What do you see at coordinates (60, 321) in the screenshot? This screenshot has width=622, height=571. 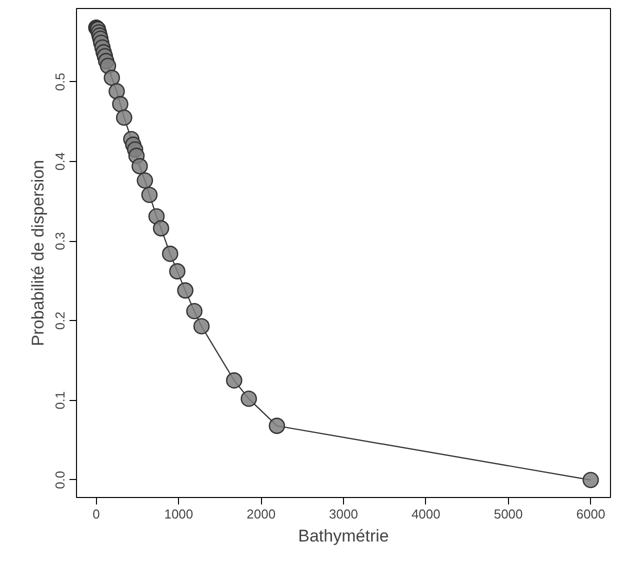 I see `y-tick-label: 0.2` at bounding box center [60, 321].